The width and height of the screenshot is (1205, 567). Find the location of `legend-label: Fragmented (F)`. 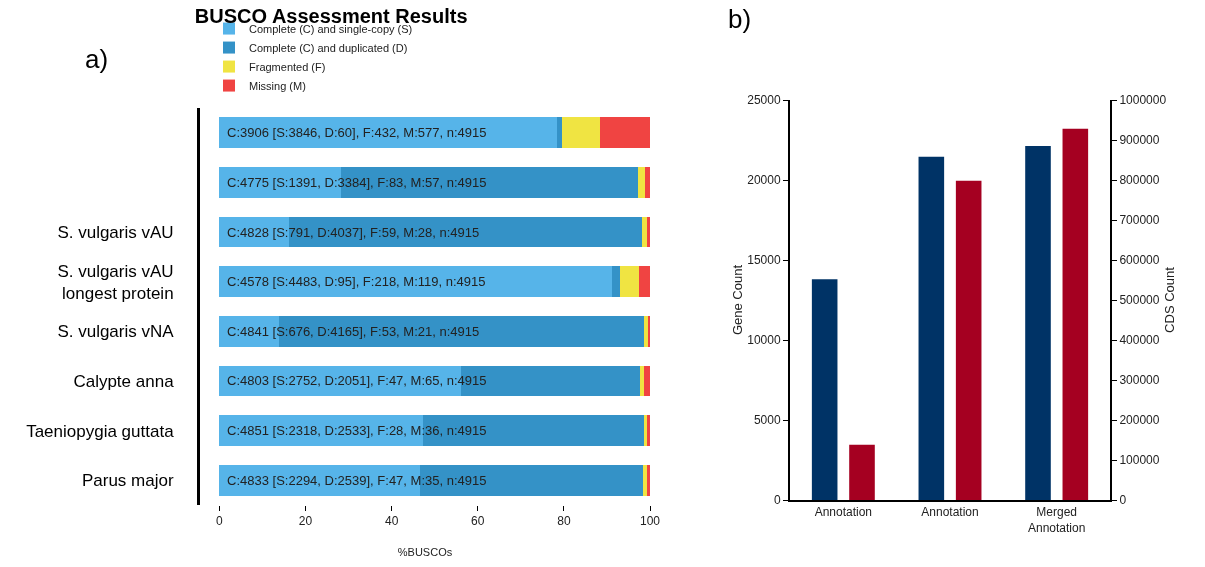

legend-label: Fragmented (F) is located at coordinates (287, 66).